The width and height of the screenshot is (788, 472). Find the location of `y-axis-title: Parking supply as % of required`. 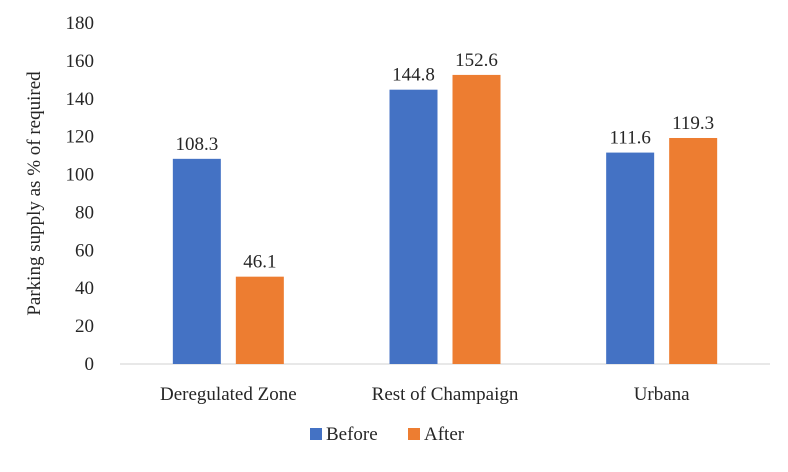

y-axis-title: Parking supply as % of required is located at coordinates (34, 193).